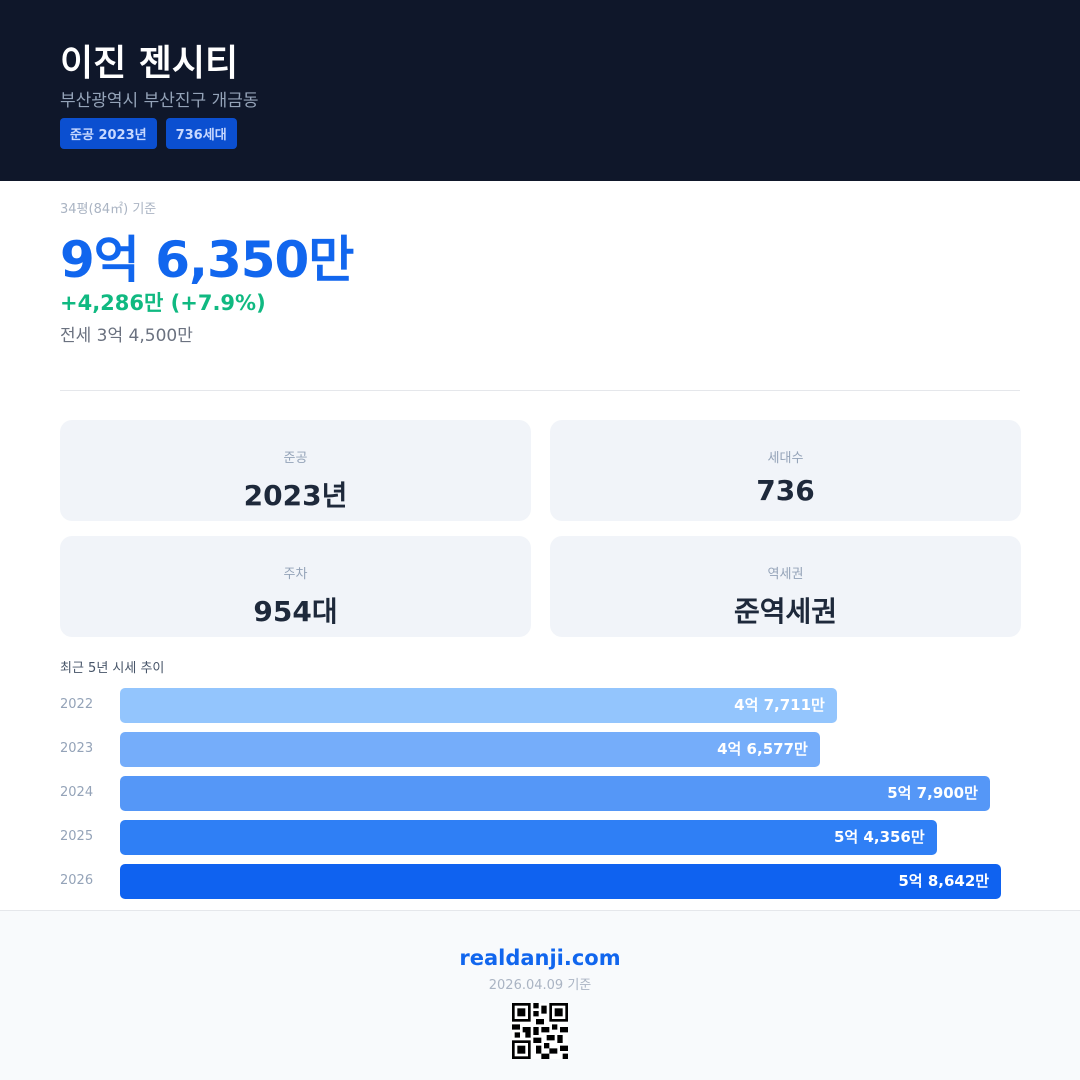 This screenshot has width=1080, height=1080. What do you see at coordinates (540, 958) in the screenshot?
I see `site-link: realdanji.com` at bounding box center [540, 958].